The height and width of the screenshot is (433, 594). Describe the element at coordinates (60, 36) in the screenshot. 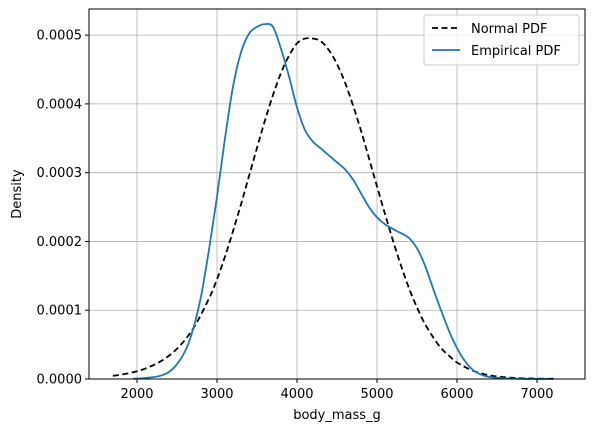

I see `y-tick-label: 0.0005` at that location.